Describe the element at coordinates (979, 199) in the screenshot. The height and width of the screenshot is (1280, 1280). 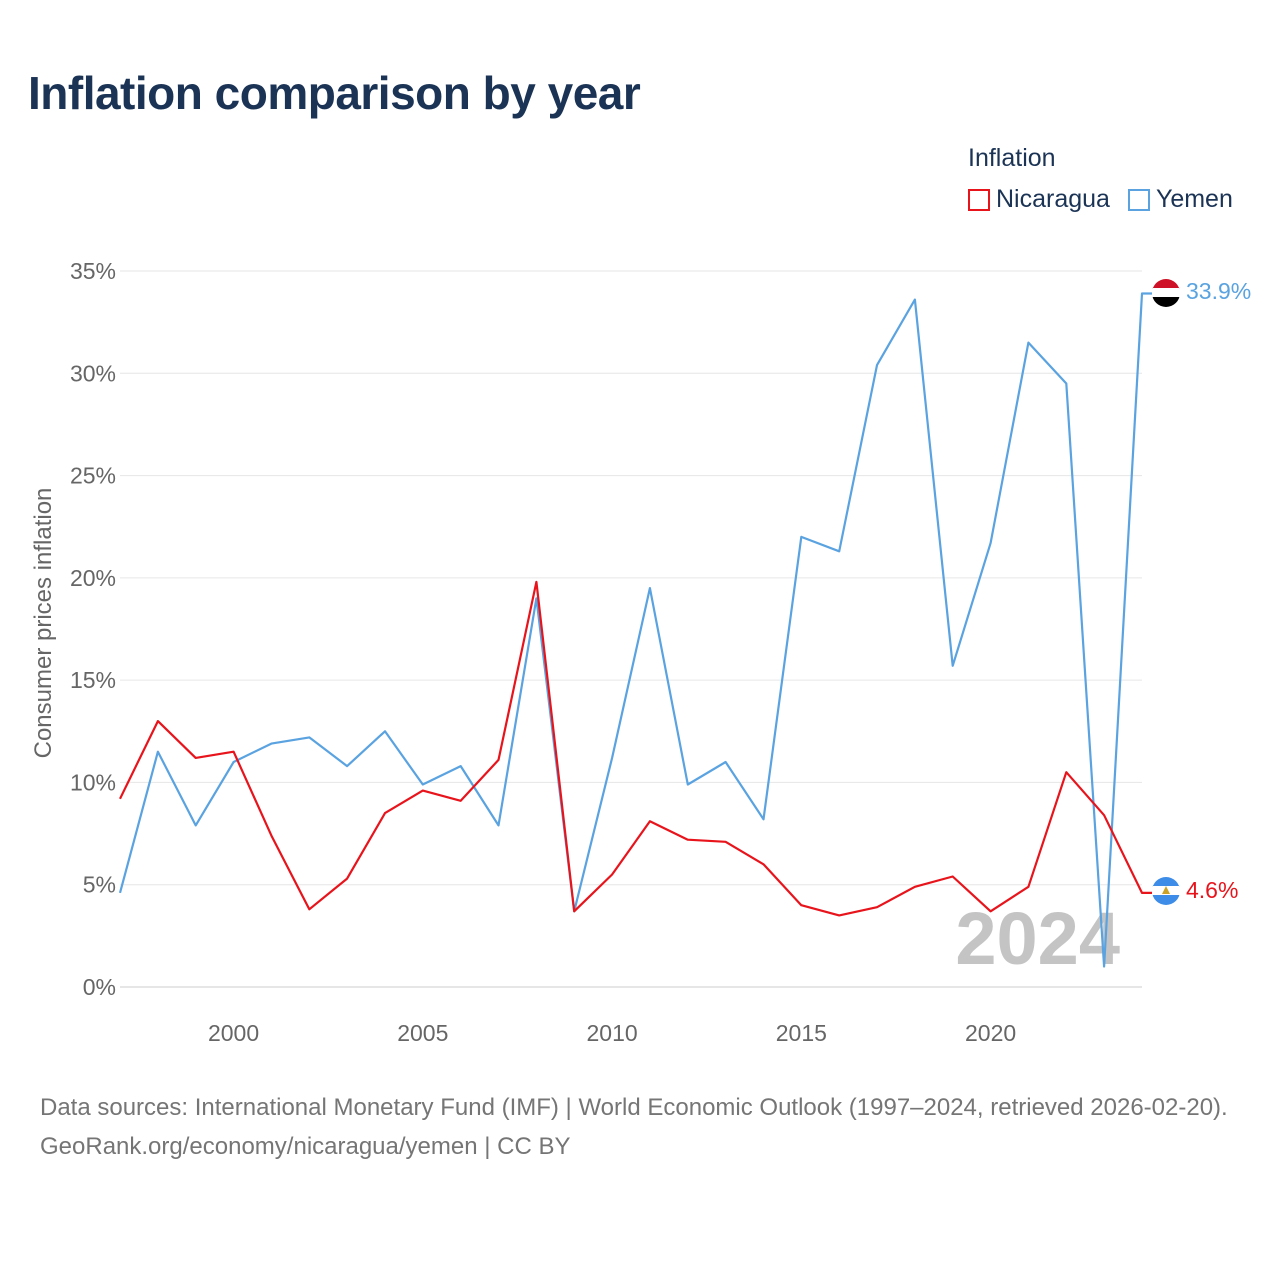
I see `legend-swatch-nicaragua` at that location.